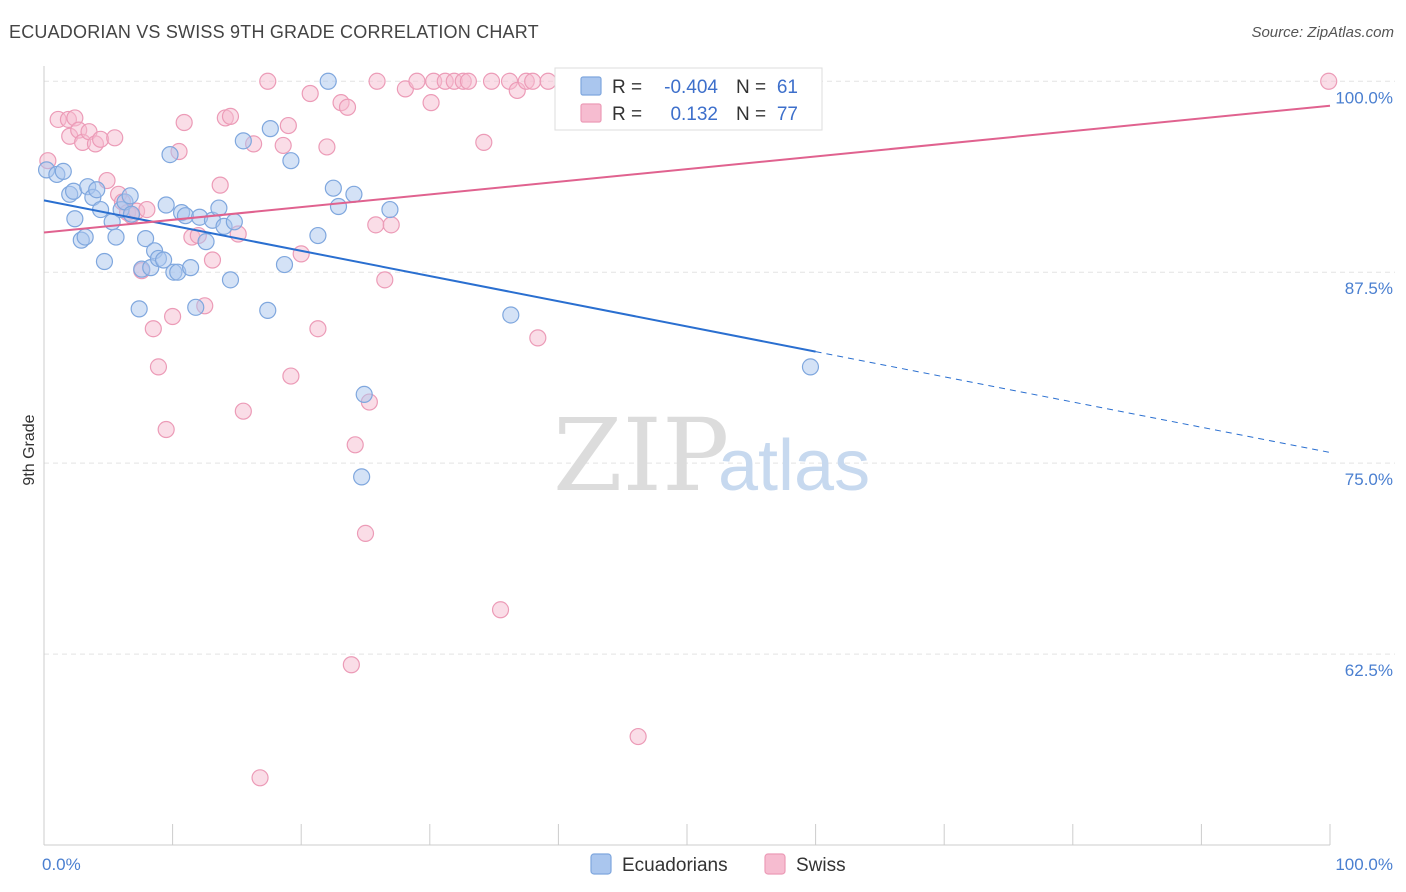 Image resolution: width=1406 pixels, height=892 pixels. I want to click on legend-n-value-swiss: 77, so click(787, 114).